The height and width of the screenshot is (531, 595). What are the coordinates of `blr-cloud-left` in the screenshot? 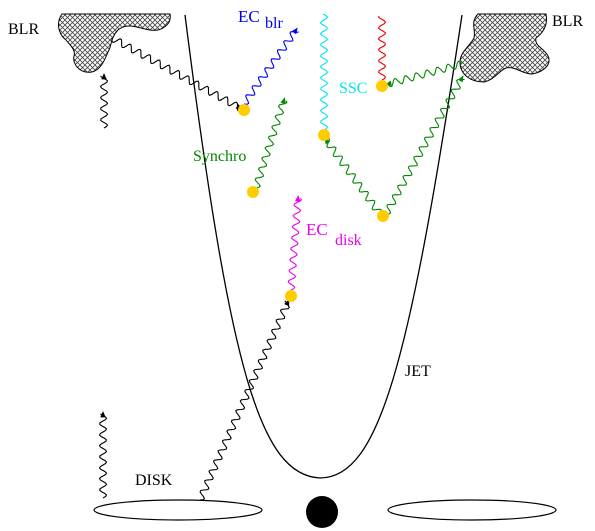 It's located at (114, 43).